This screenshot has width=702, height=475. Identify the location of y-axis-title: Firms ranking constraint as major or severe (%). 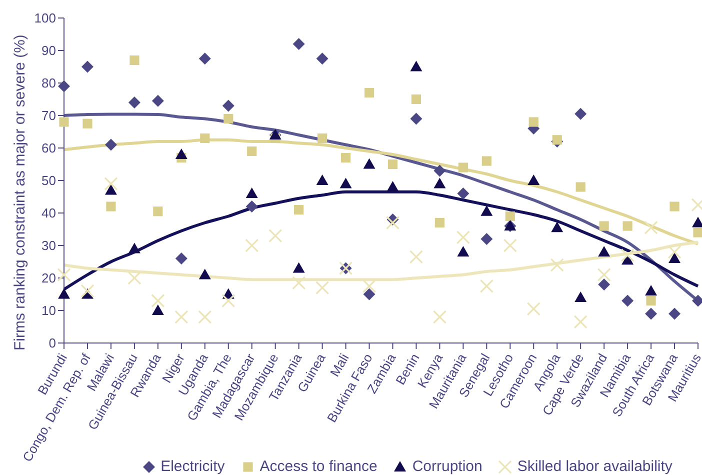
(19, 192).